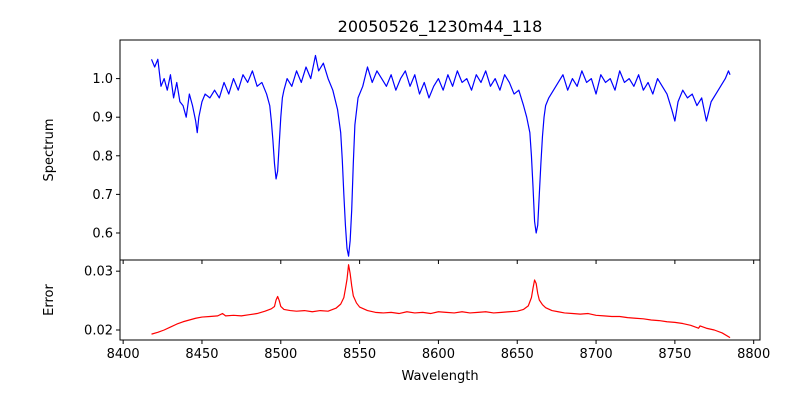  I want to click on spectrum-y-tick-label: 1.0, so click(102, 79).